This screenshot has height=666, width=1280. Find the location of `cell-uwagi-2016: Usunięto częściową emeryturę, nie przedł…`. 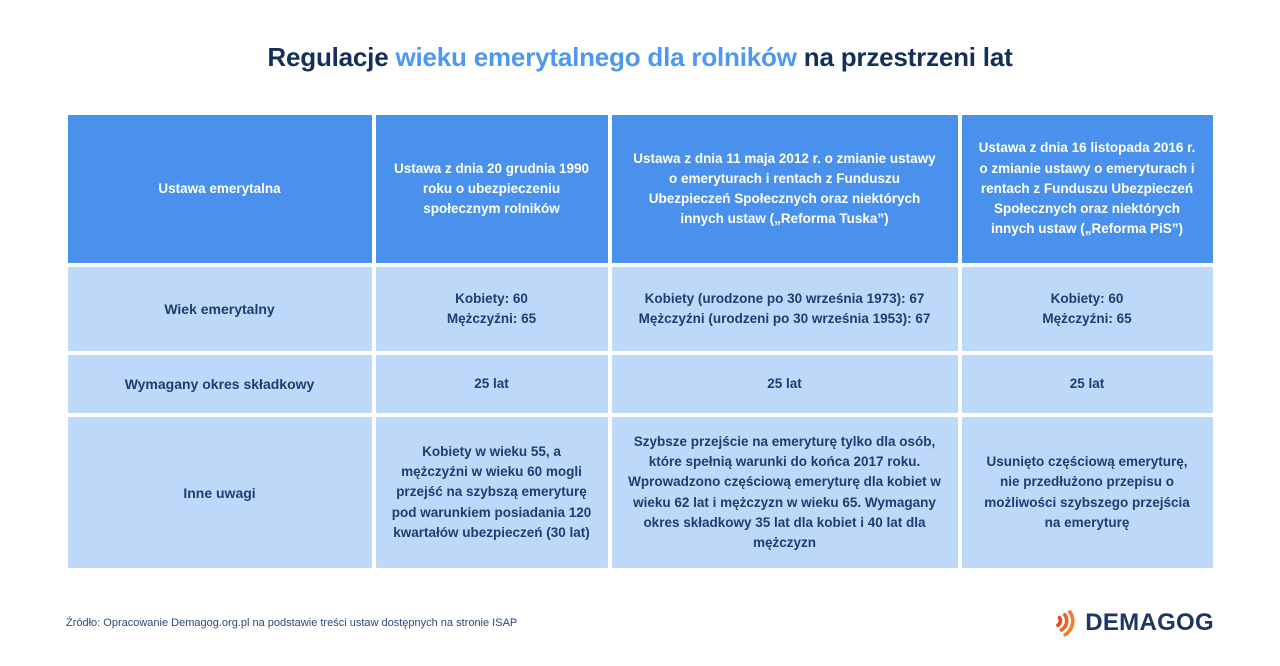

cell-uwagi-2016: Usunięto częściową emeryturę, nie przedł… is located at coordinates (1087, 492).